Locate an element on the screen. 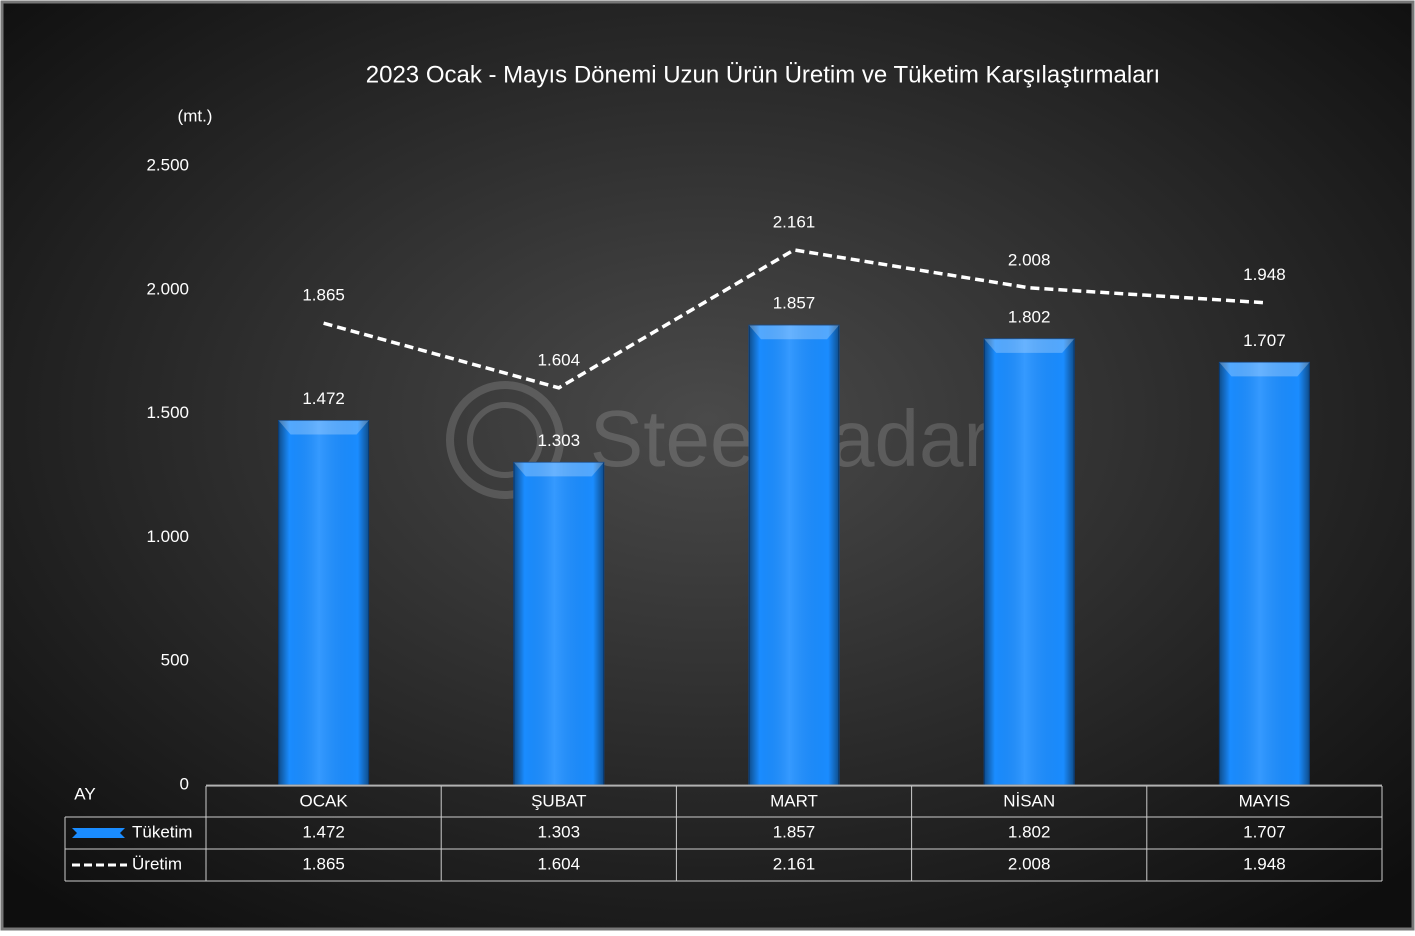 This screenshot has width=1415, height=936. table-header: MART is located at coordinates (794, 800).